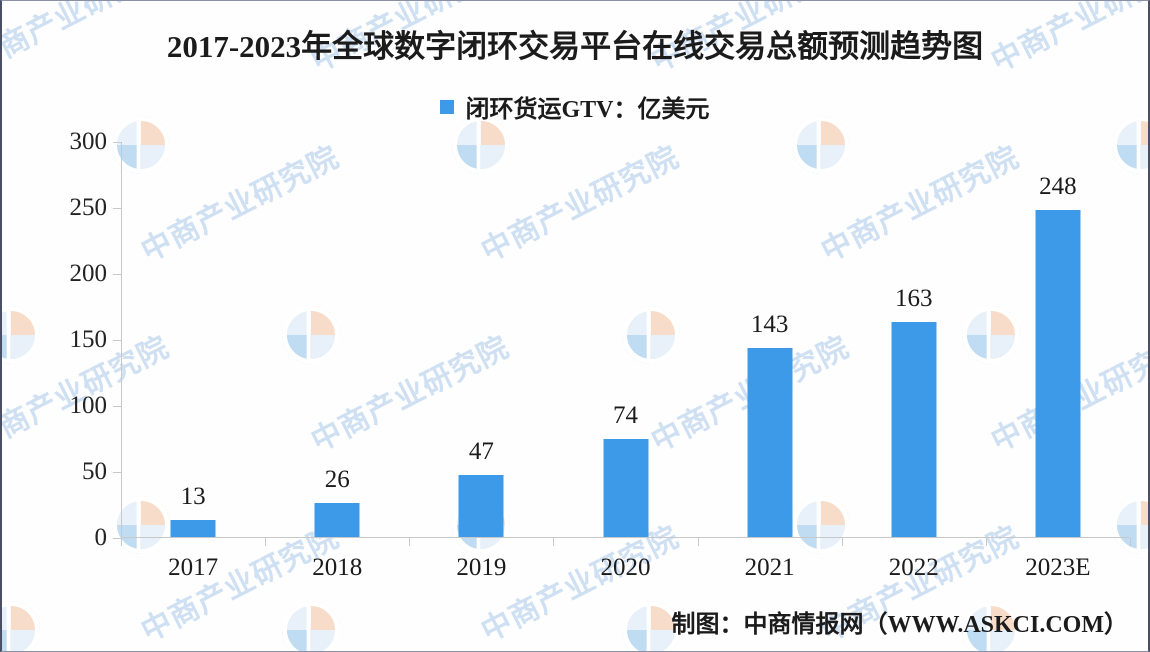  What do you see at coordinates (1058, 186) in the screenshot?
I see `bar-value-label: 248` at bounding box center [1058, 186].